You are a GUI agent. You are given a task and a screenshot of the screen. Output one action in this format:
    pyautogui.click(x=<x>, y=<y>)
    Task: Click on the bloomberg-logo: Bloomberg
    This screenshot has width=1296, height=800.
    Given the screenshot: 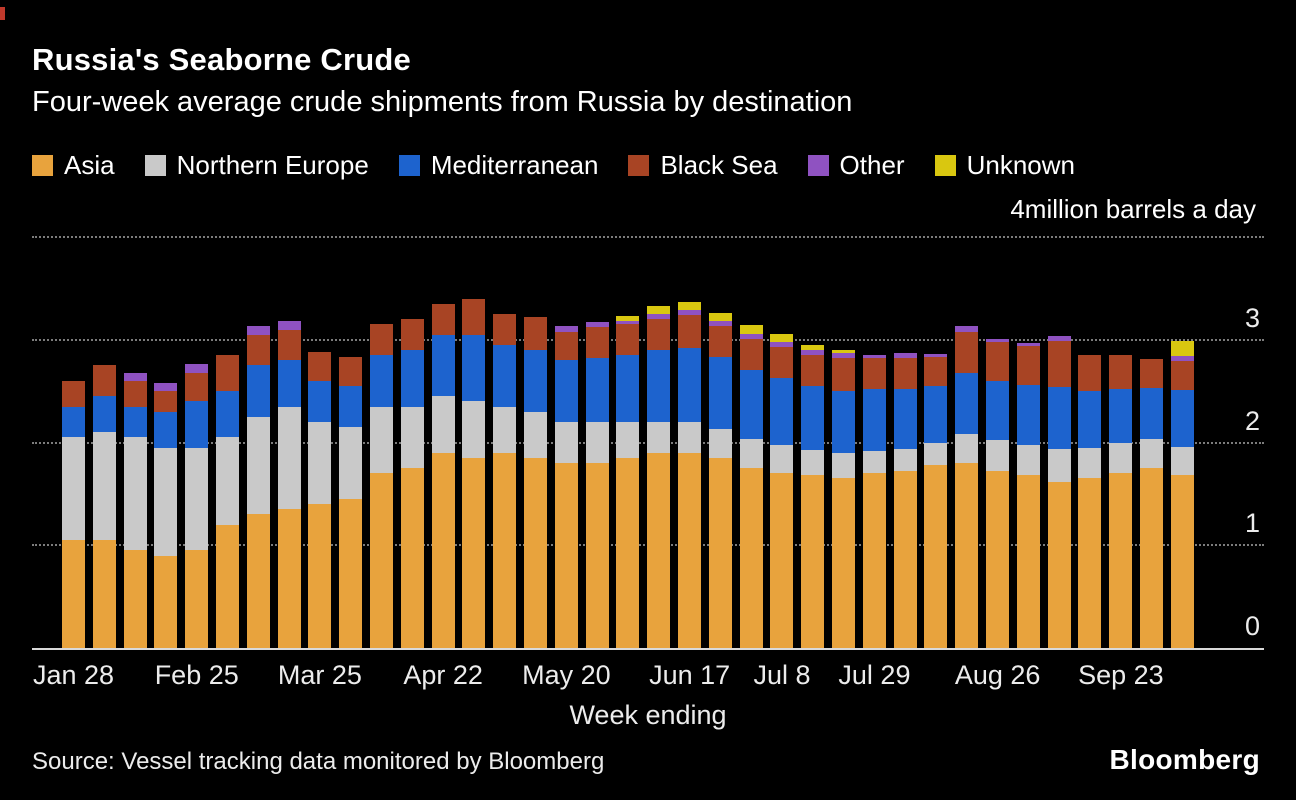 What is the action you would take?
    pyautogui.click(x=1184, y=759)
    